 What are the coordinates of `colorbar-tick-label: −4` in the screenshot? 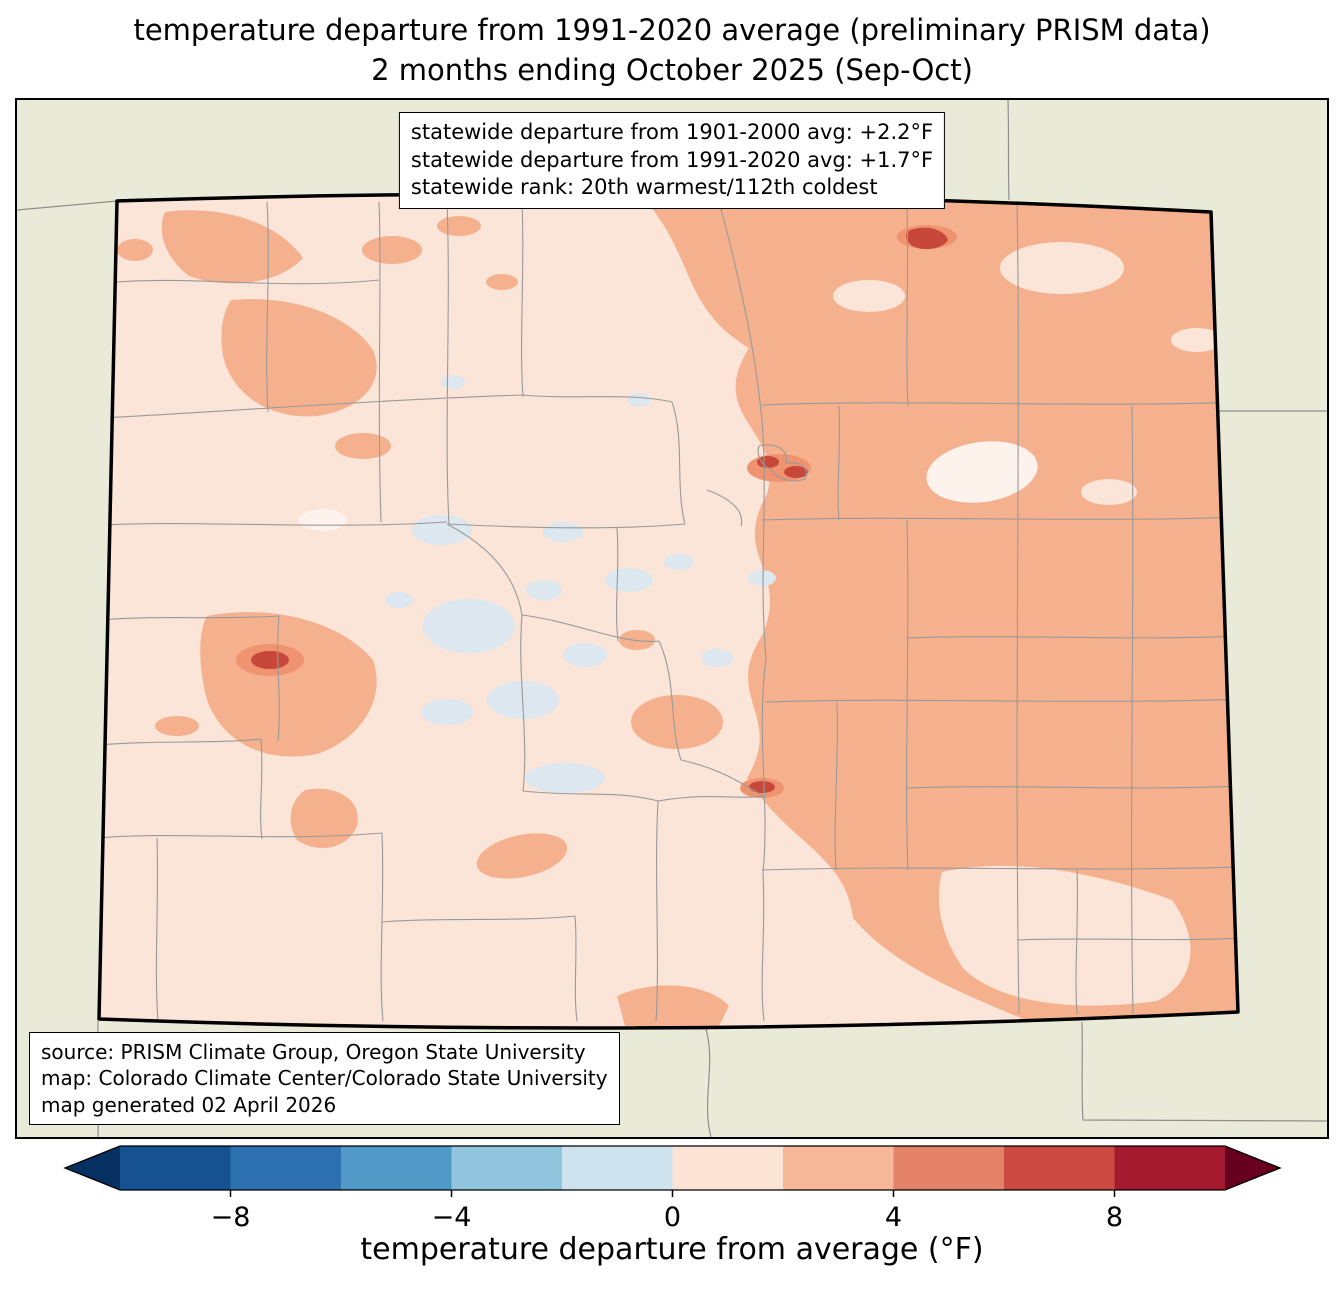 It's located at (452, 1217).